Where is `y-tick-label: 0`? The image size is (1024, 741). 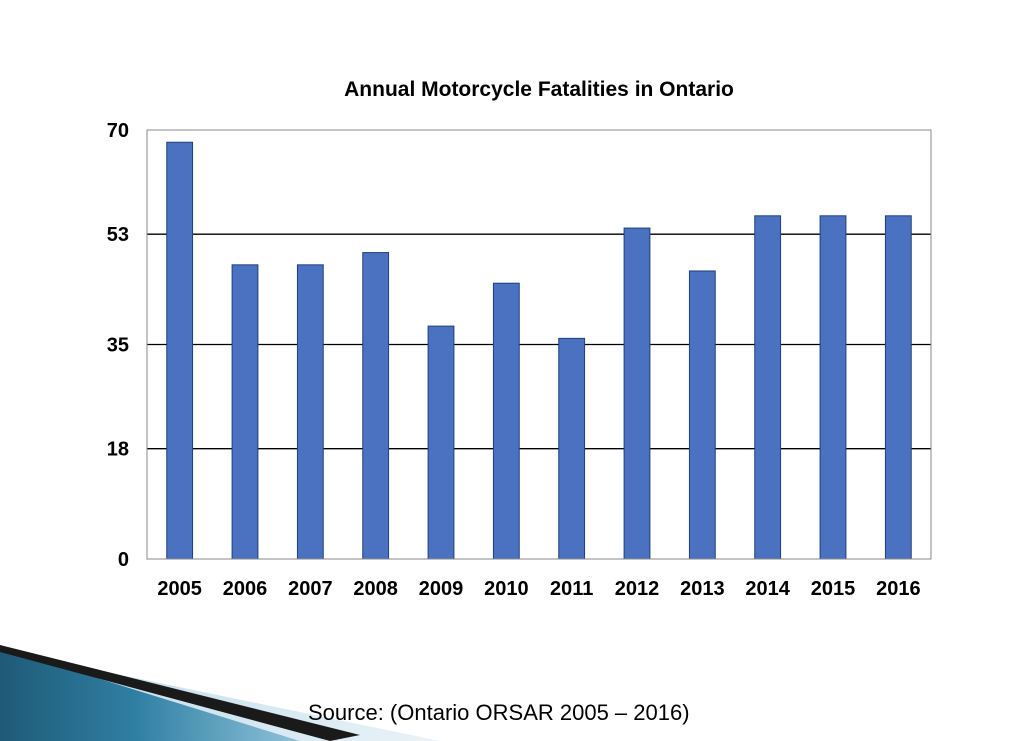
y-tick-label: 0 is located at coordinates (123, 560).